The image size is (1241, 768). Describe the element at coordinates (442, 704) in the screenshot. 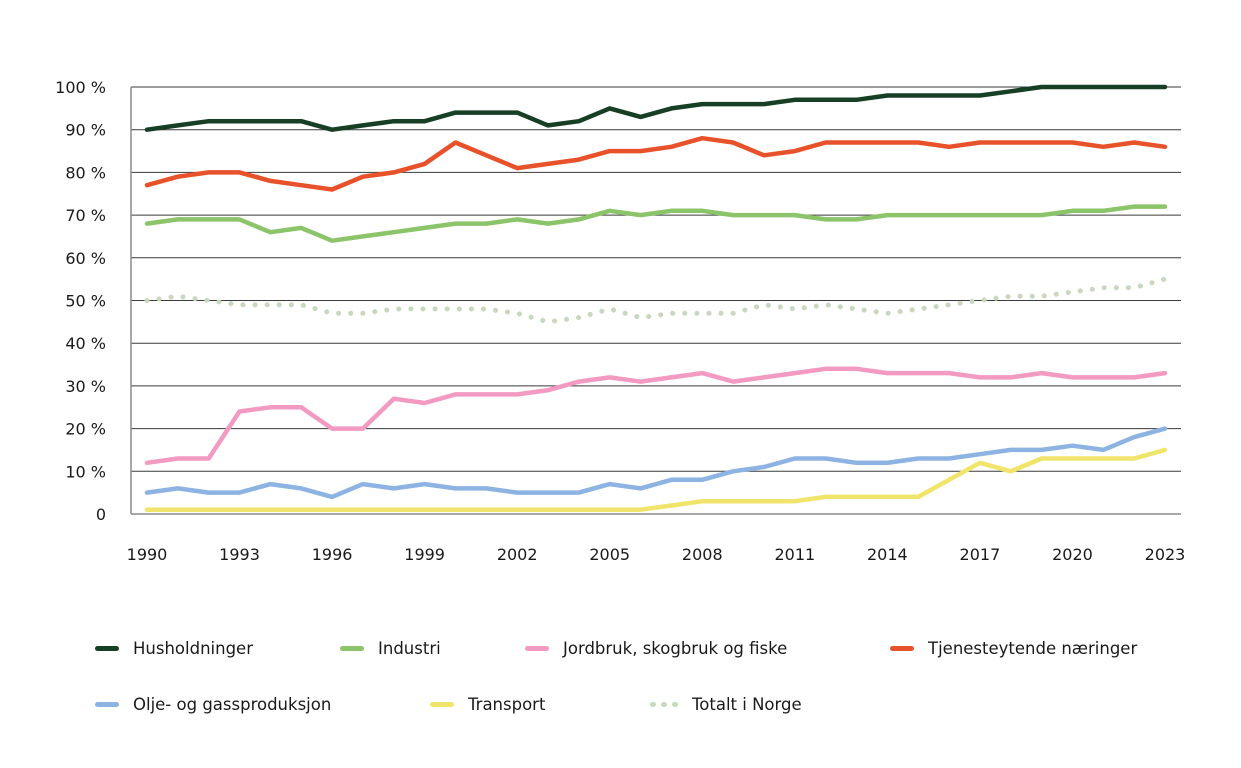

I see `legend-swatch-transport` at that location.